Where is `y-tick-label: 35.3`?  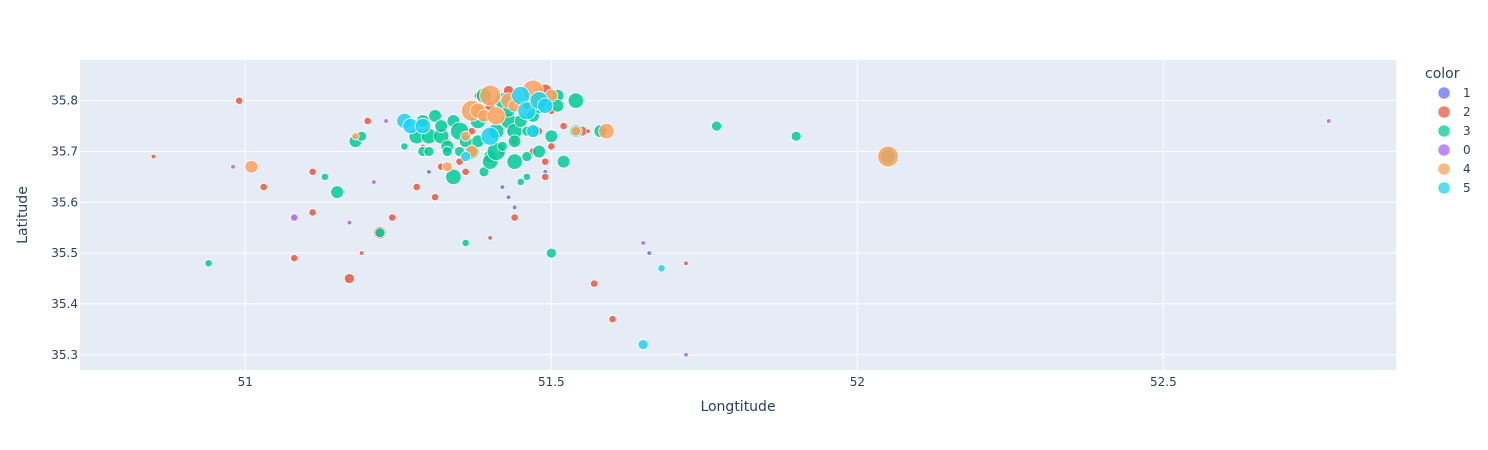 y-tick-label: 35.3 is located at coordinates (64, 355).